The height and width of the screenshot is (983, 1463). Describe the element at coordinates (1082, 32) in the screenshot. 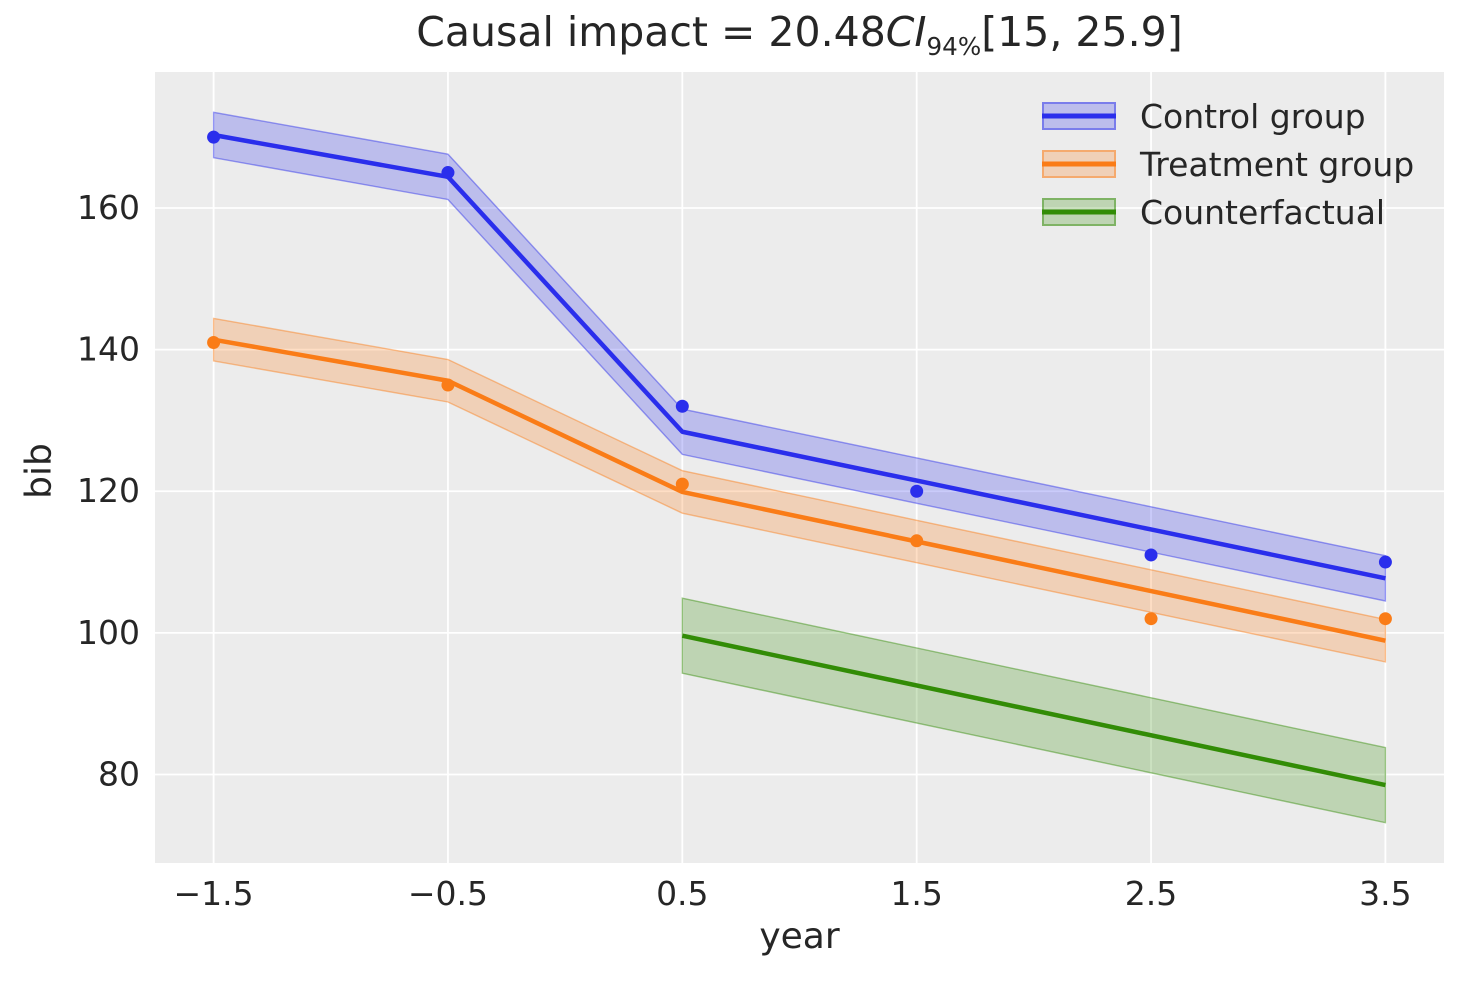

I see `title-interval: [15, 25.9]` at that location.